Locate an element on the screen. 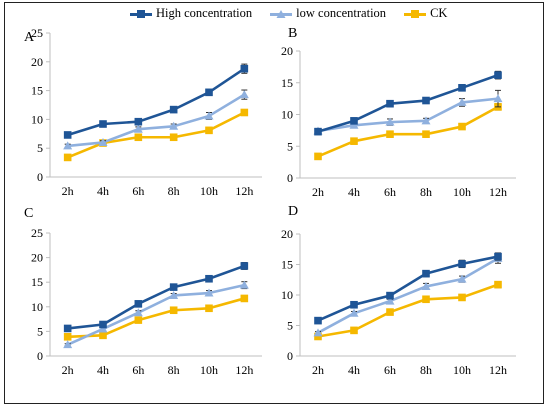 This screenshot has width=550, height=409. legend-swatch-high is located at coordinates (141, 14).